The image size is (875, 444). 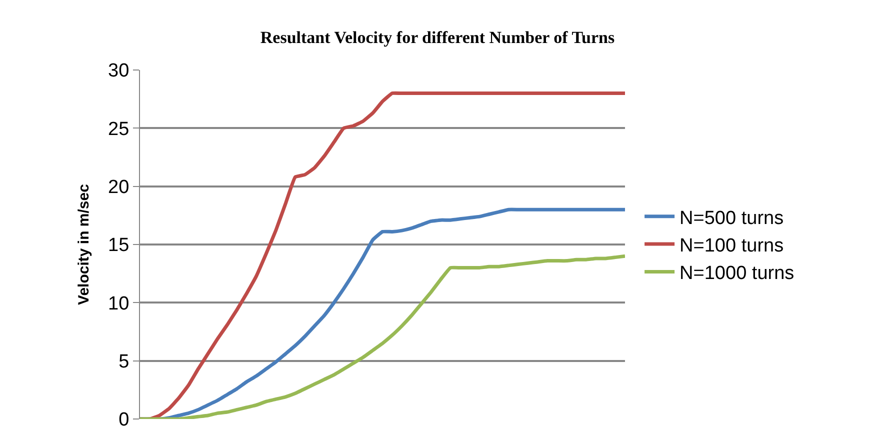 I want to click on y-tick-label: 5, so click(x=124, y=361).